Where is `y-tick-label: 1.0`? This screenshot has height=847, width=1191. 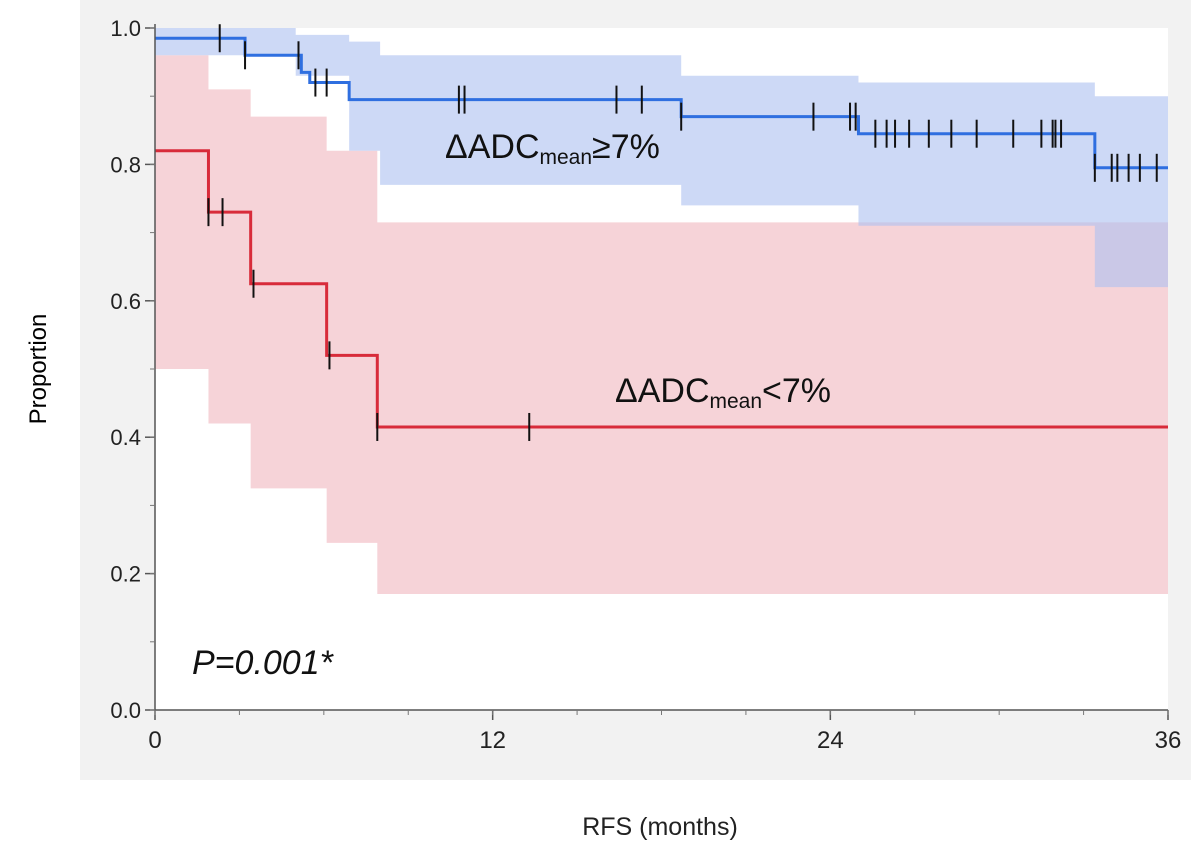
y-tick-label: 1.0 is located at coordinates (125, 28).